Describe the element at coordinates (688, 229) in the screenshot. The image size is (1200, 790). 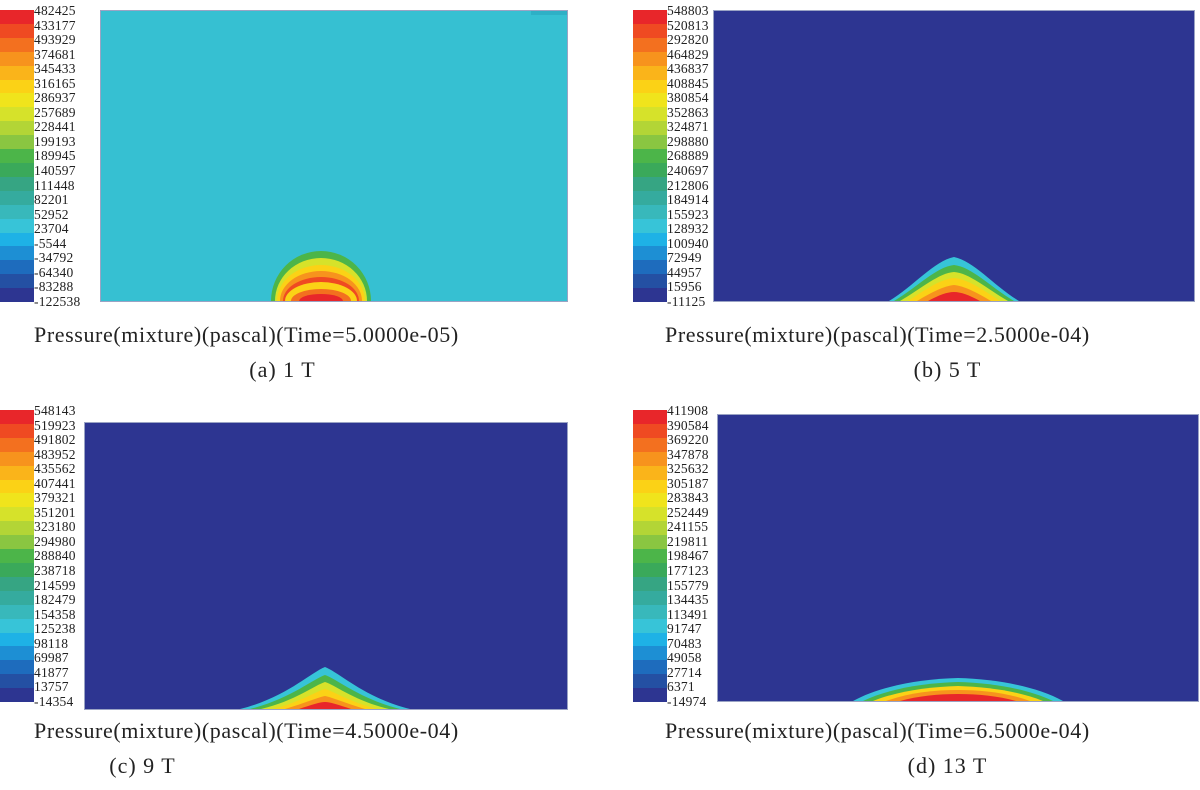
I see `colorbar-label: 128932` at that location.